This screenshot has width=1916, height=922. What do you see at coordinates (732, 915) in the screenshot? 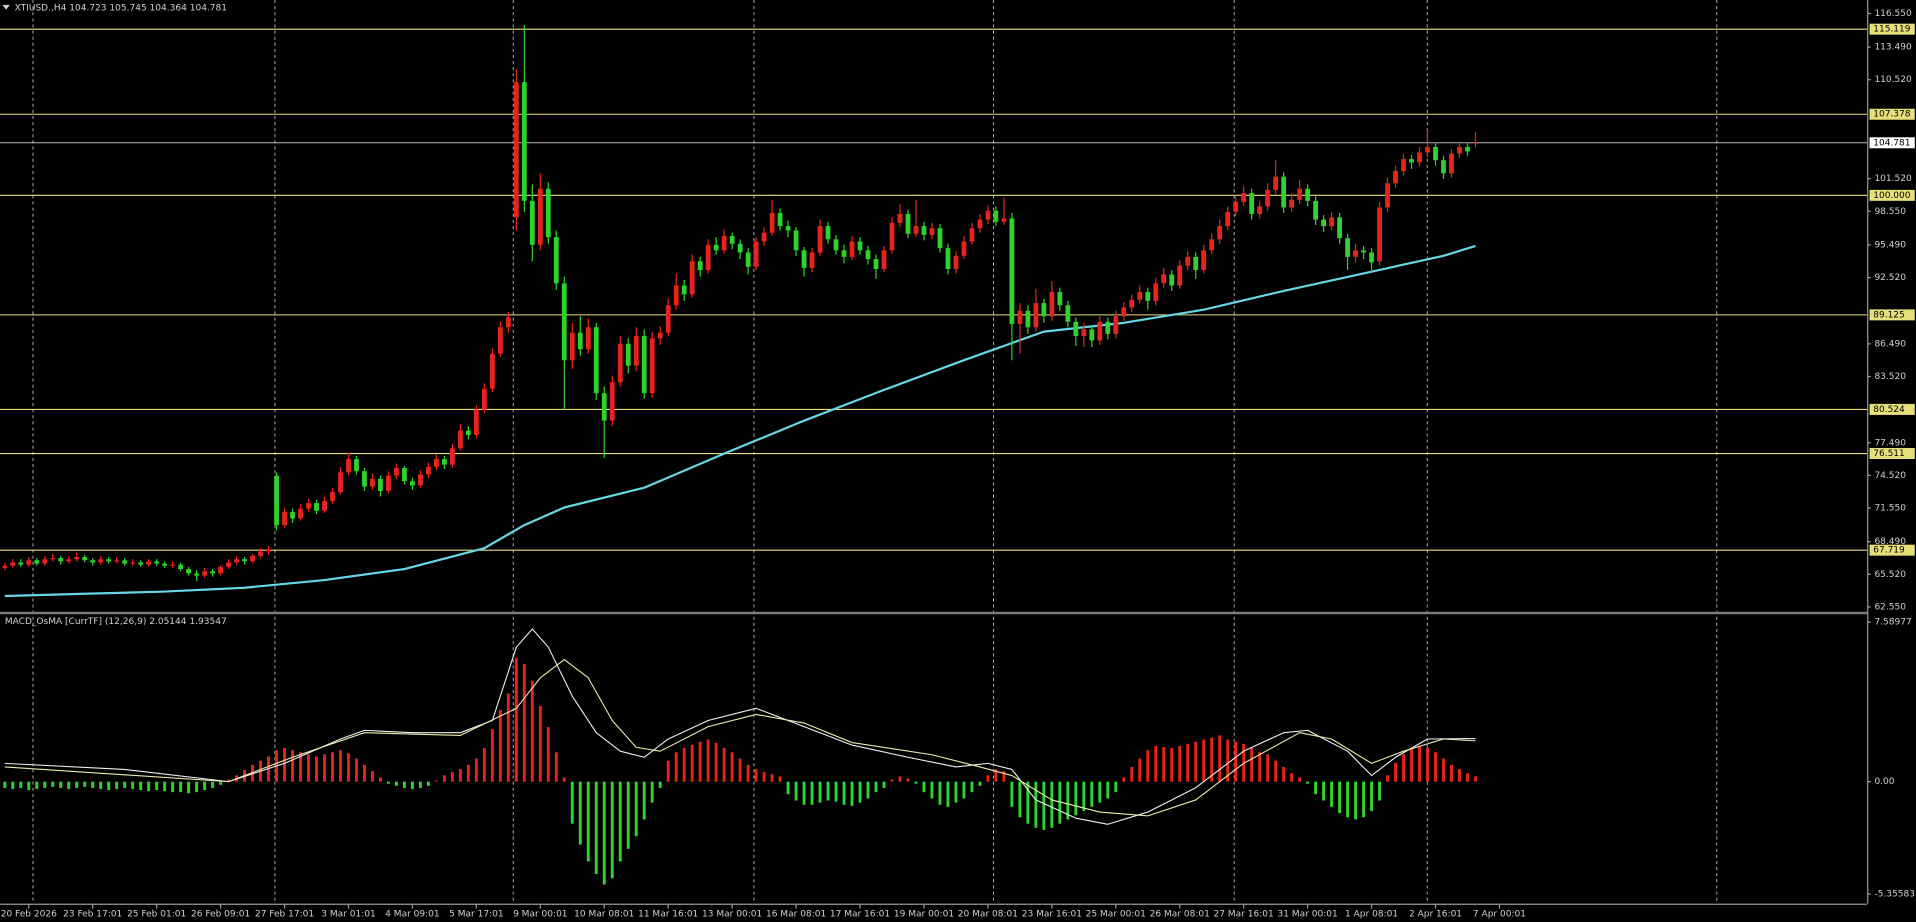
I see `x-tick-label: 13 Mar 00:01` at bounding box center [732, 915].